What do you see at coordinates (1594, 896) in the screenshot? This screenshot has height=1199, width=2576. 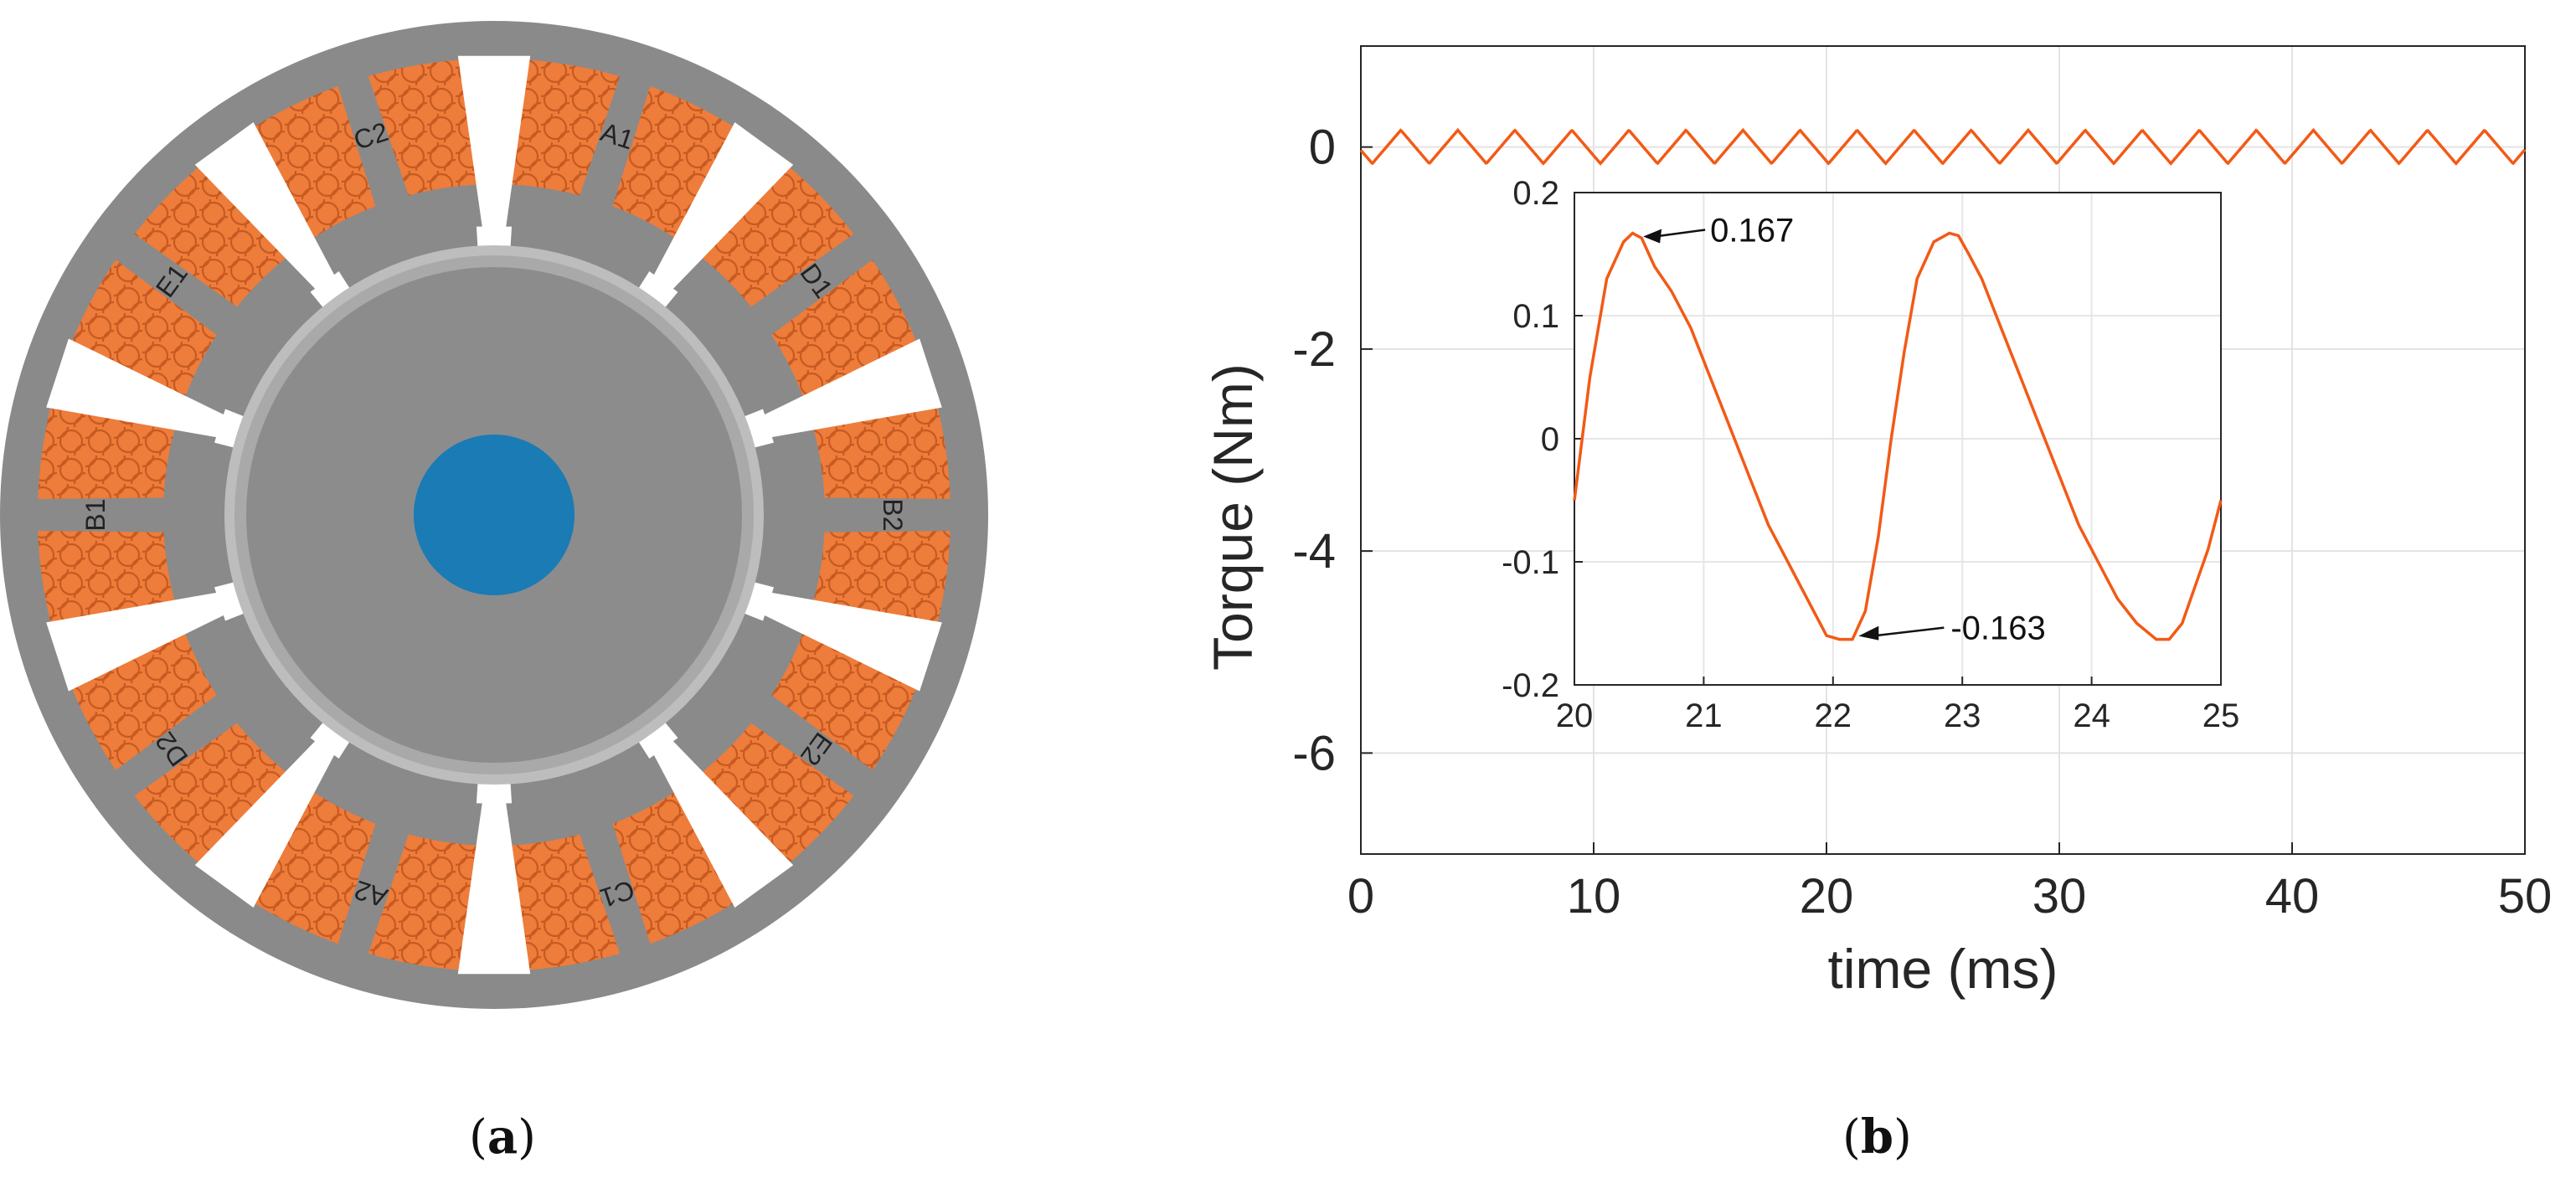 I see `x-tick-label: 10` at bounding box center [1594, 896].